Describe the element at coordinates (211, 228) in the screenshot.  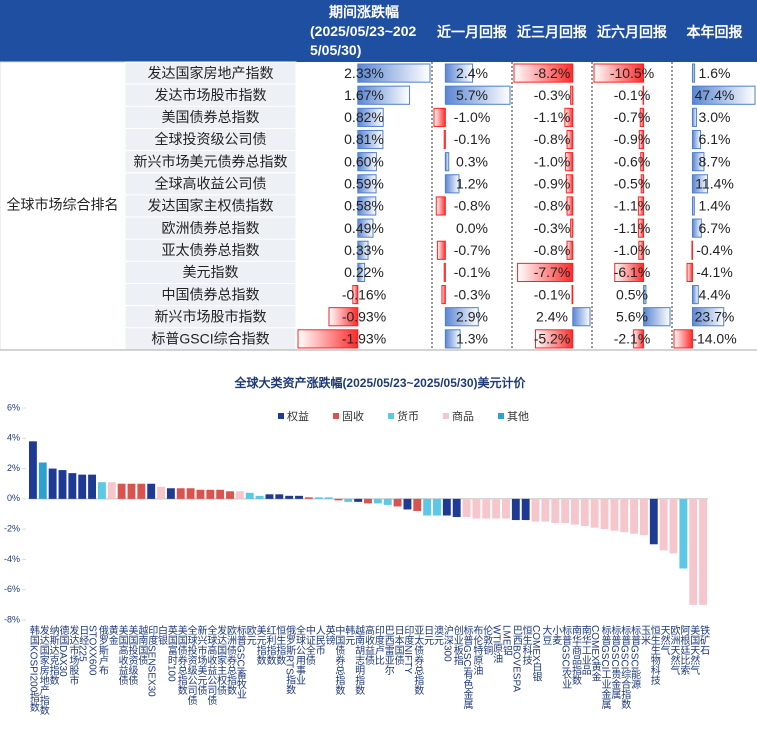
I see `row-name: 欧洲债券总指数` at that location.